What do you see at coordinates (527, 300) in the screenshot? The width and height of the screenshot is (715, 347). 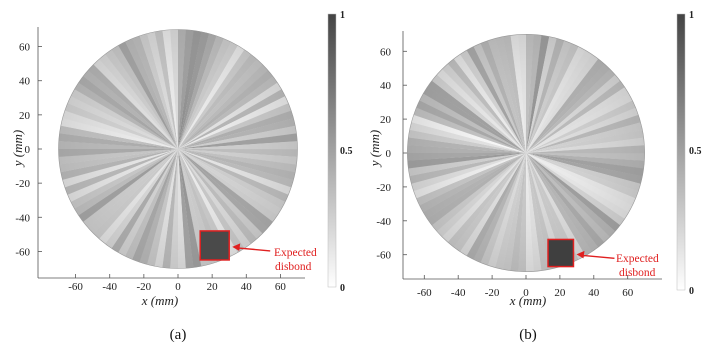 I see `x-axis-label-b: x (mm)` at bounding box center [527, 300].